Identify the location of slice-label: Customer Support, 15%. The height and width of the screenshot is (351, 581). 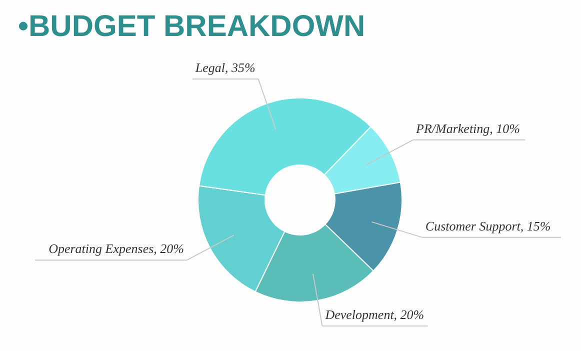
(488, 226).